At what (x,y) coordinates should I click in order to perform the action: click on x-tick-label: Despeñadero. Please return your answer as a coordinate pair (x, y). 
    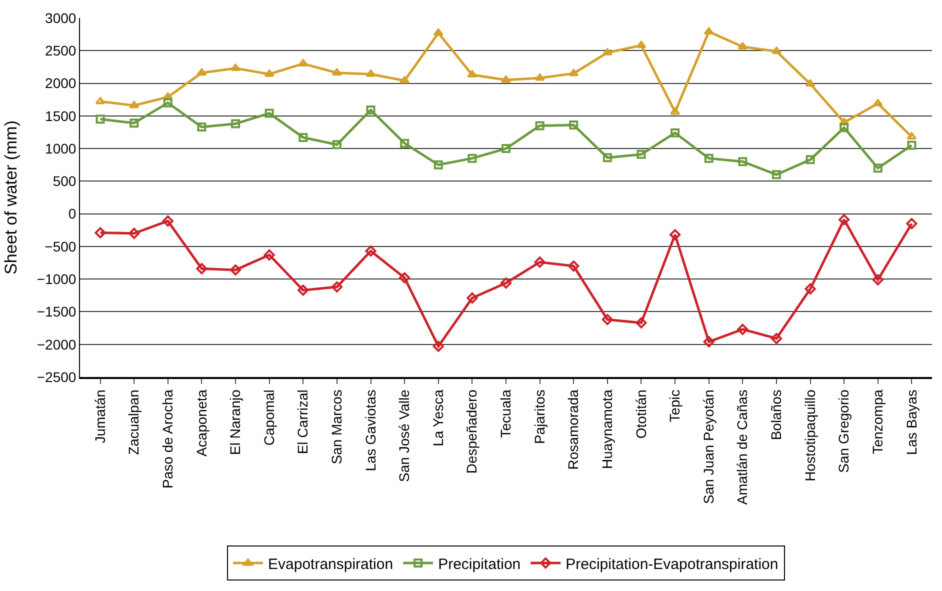
    Looking at the image, I should click on (472, 431).